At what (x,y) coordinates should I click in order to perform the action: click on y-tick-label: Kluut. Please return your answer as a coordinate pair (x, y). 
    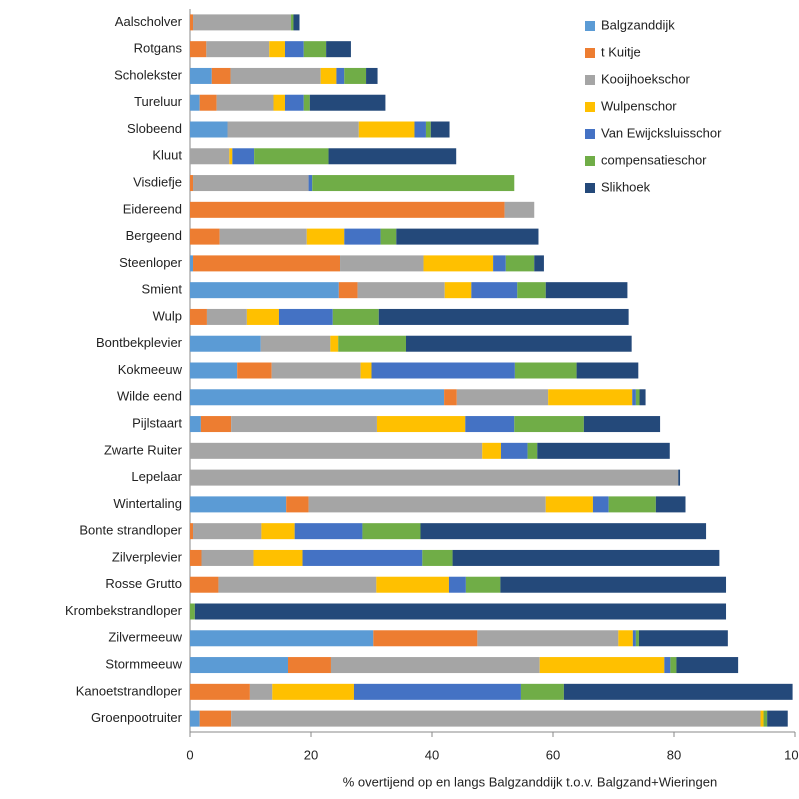
    Looking at the image, I should click on (167, 155).